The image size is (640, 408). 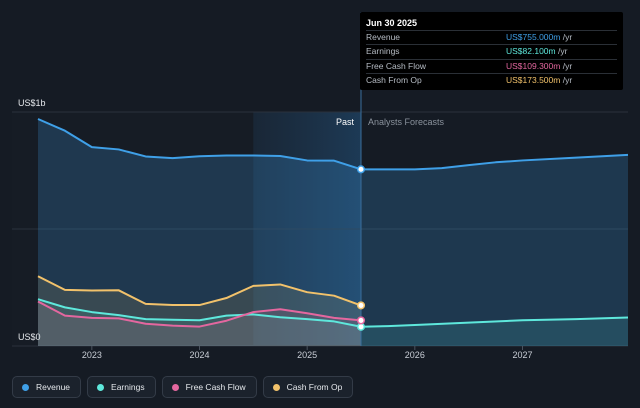 I want to click on legend-label: Free Cash Flow, so click(x=215, y=387).